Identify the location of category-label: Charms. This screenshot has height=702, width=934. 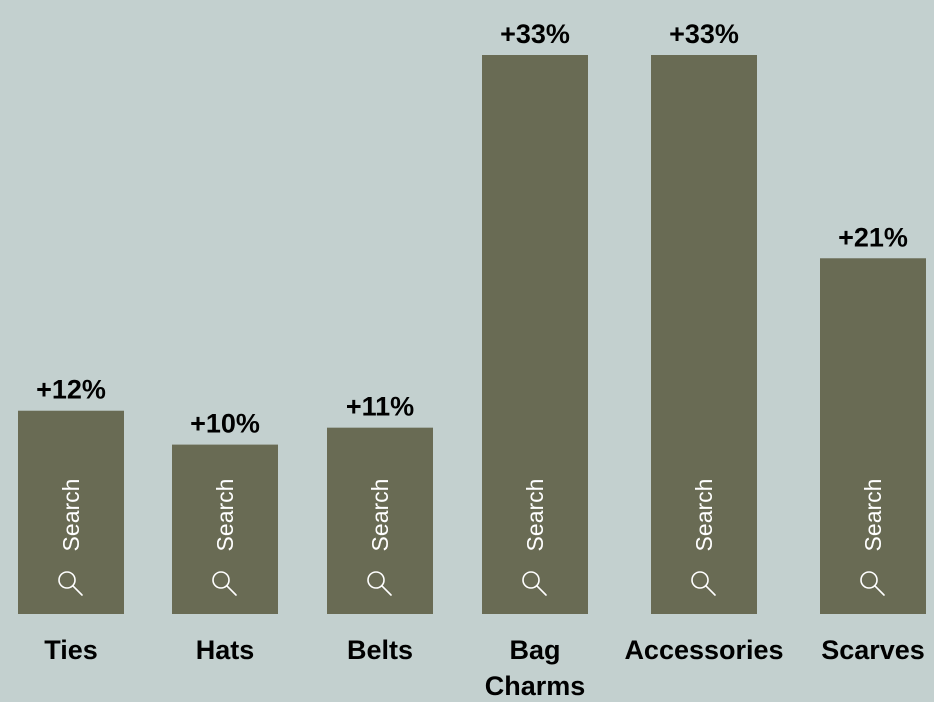
(535, 686).